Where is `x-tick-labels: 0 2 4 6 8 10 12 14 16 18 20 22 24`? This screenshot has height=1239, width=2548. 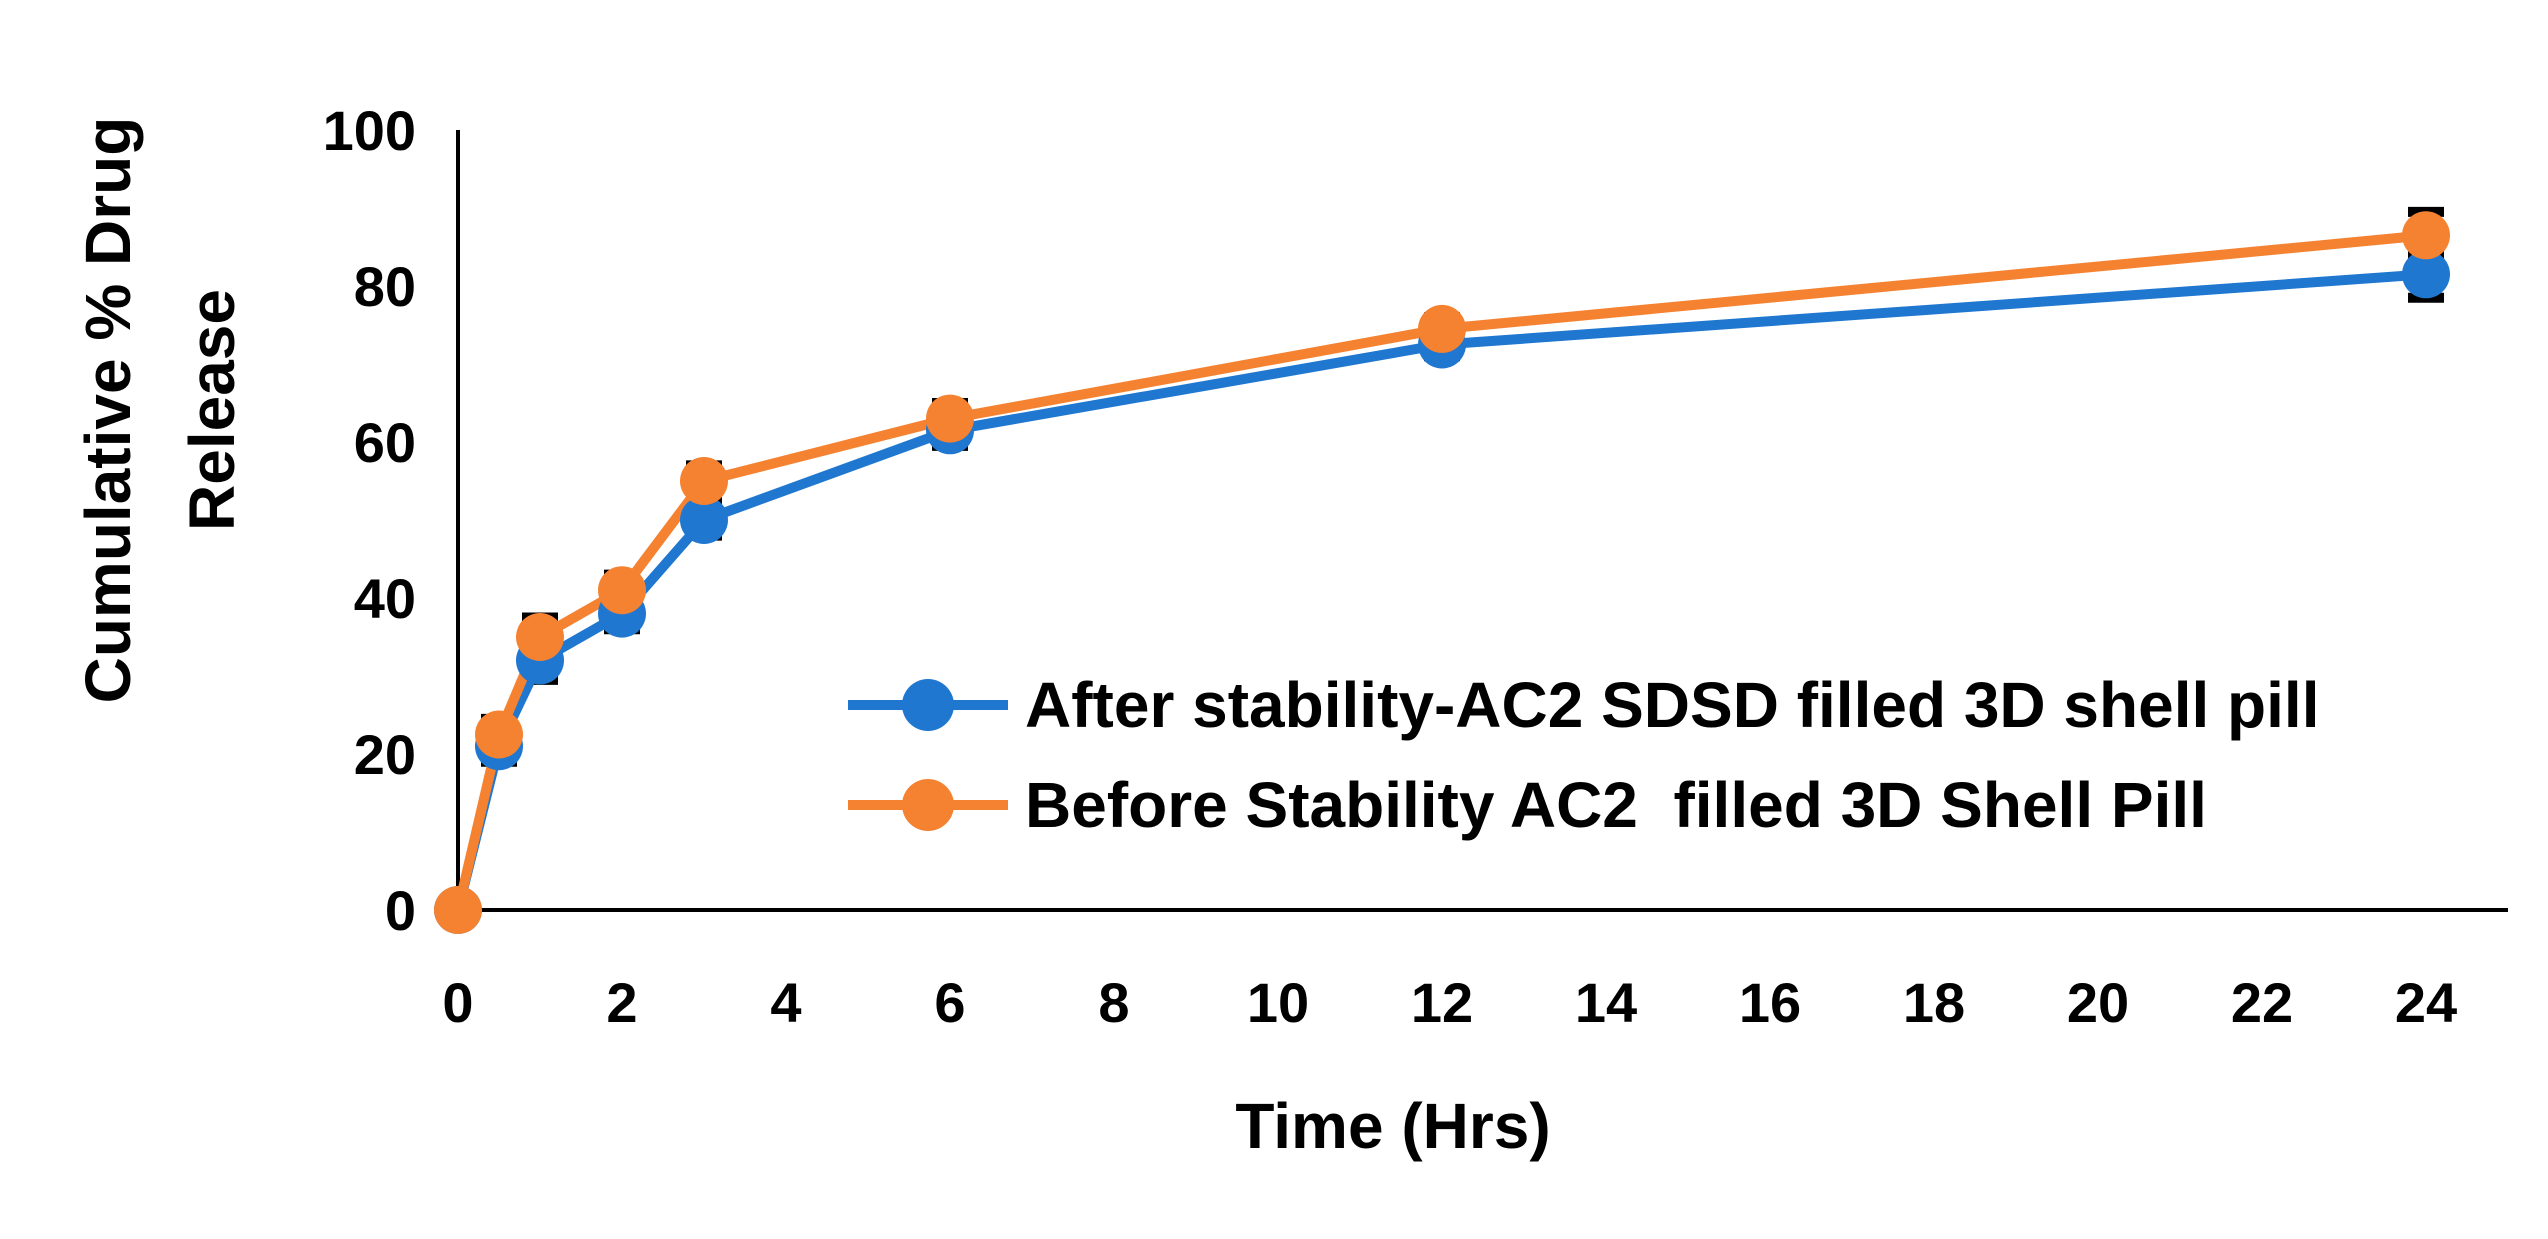 x-tick-labels: 0 2 4 6 8 10 12 14 16 18 20 22 24 is located at coordinates (1449, 1002).